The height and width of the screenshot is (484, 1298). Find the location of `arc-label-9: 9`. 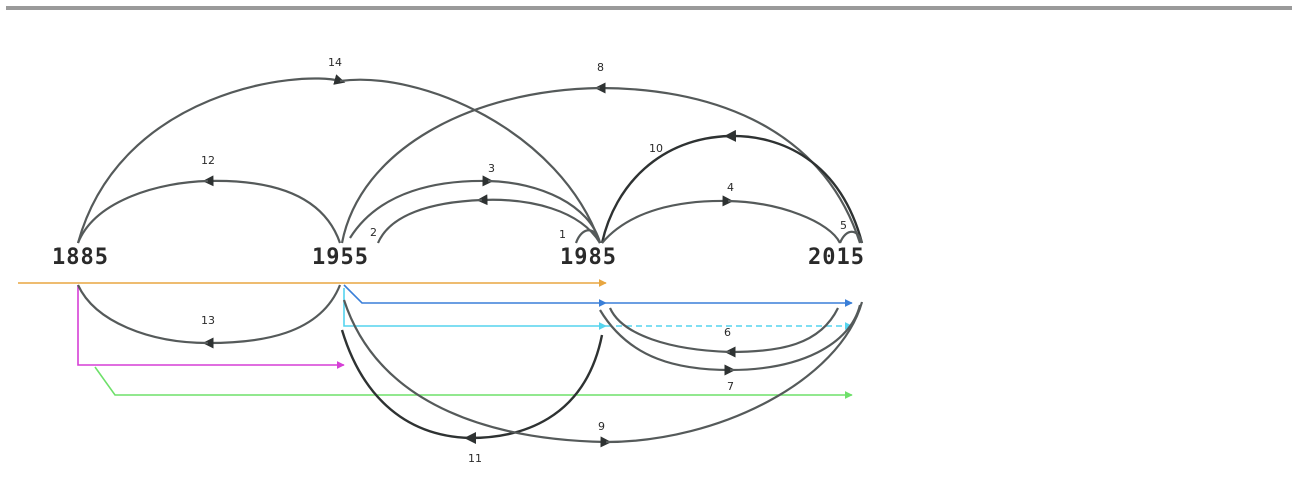

arc-label-9: 9 is located at coordinates (601, 426).